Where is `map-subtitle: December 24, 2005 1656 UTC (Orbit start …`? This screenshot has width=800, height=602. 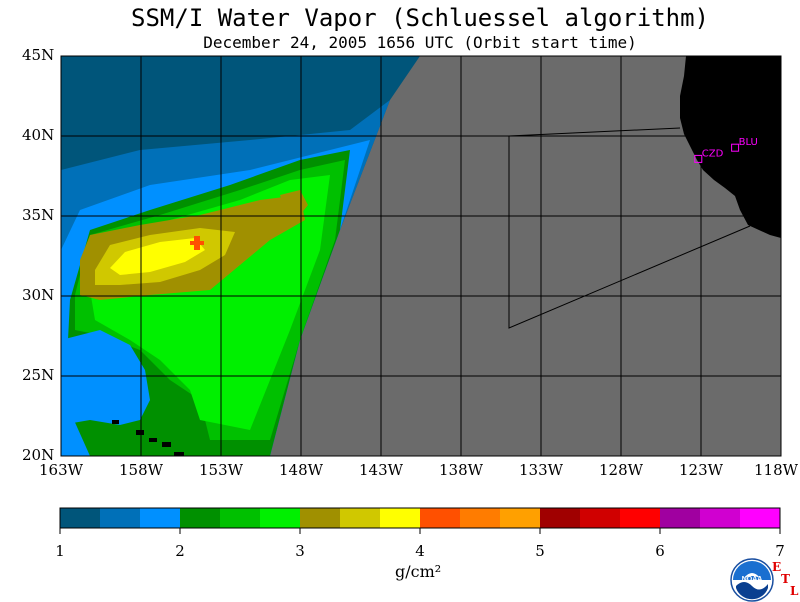 map-subtitle: December 24, 2005 1656 UTC (Orbit start … is located at coordinates (420, 42).